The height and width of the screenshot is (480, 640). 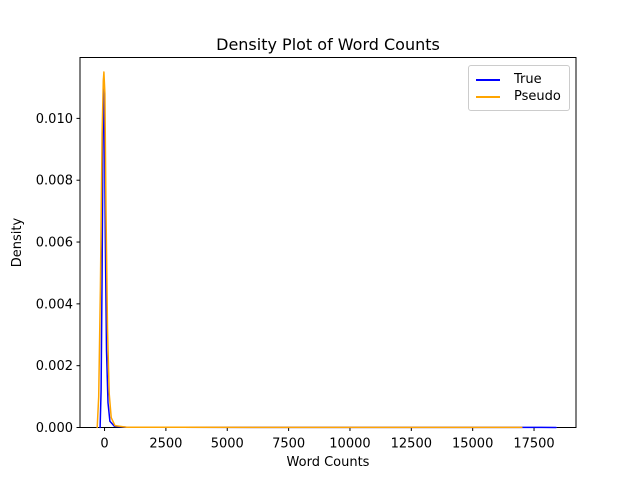 I want to click on legend-entry-pseudo: Pseudo, so click(x=519, y=96).